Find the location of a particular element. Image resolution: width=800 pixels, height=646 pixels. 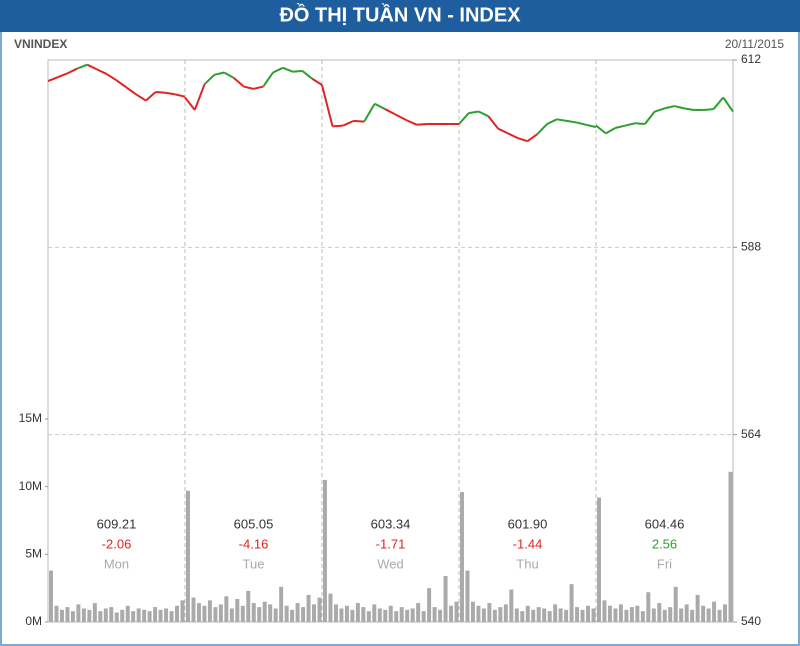

close-label: 604.46 is located at coordinates (665, 523).